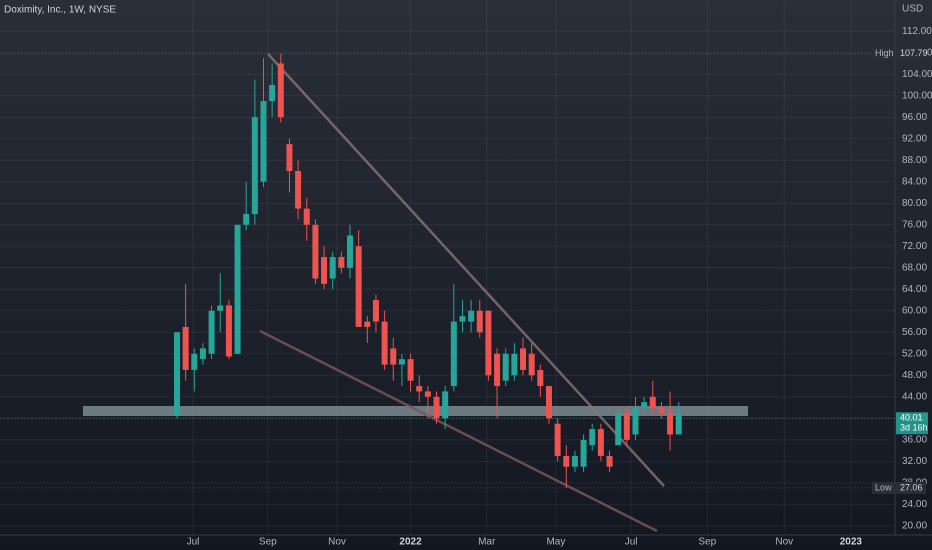 The height and width of the screenshot is (550, 932). What do you see at coordinates (914, 525) in the screenshot?
I see `y-tick-label: 20.00` at bounding box center [914, 525].